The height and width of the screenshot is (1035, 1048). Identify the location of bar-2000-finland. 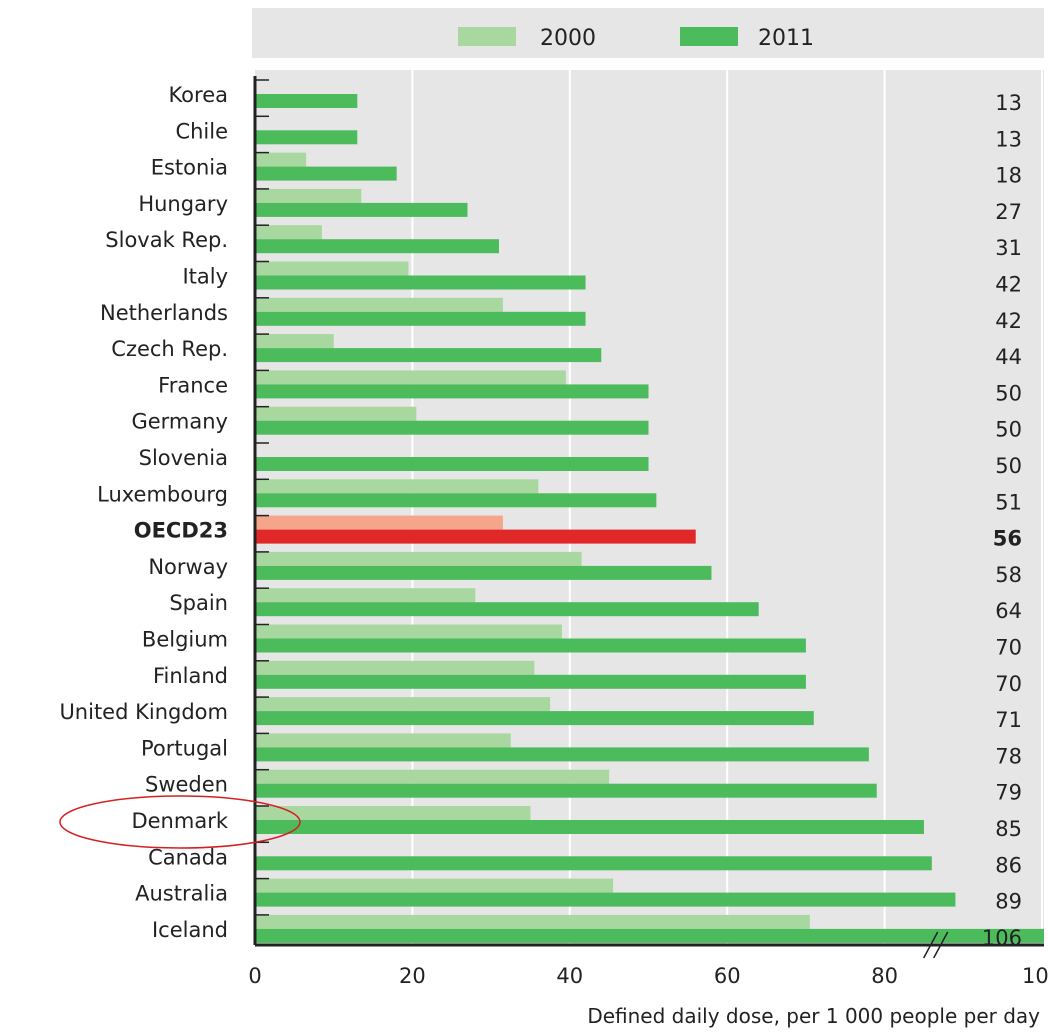
(395, 667).